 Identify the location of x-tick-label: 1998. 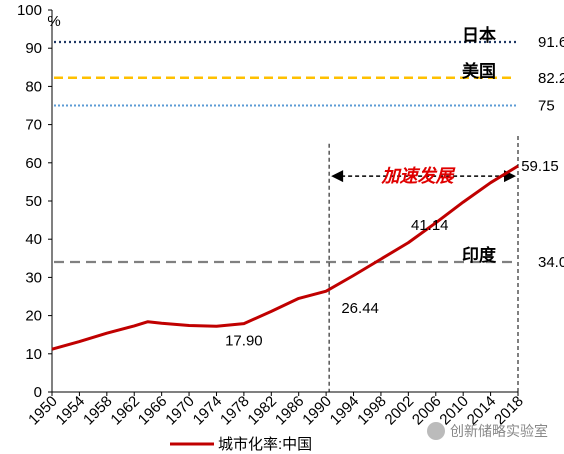
(372, 411).